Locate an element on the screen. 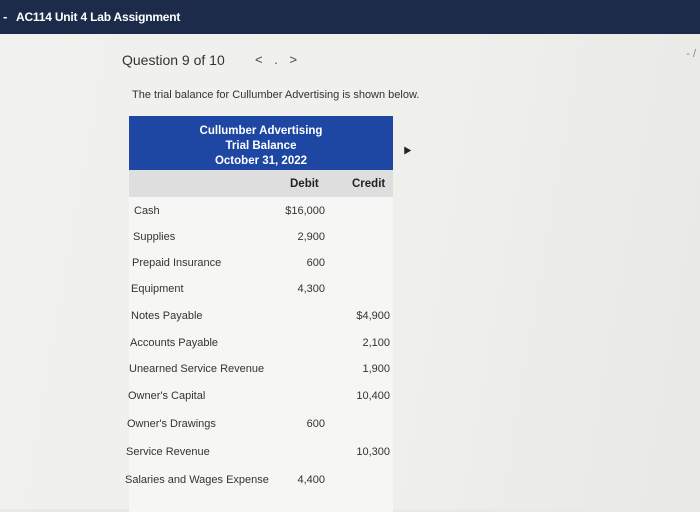 This screenshot has width=700, height=512. question-counter: Question 9 of 10 is located at coordinates (173, 60).